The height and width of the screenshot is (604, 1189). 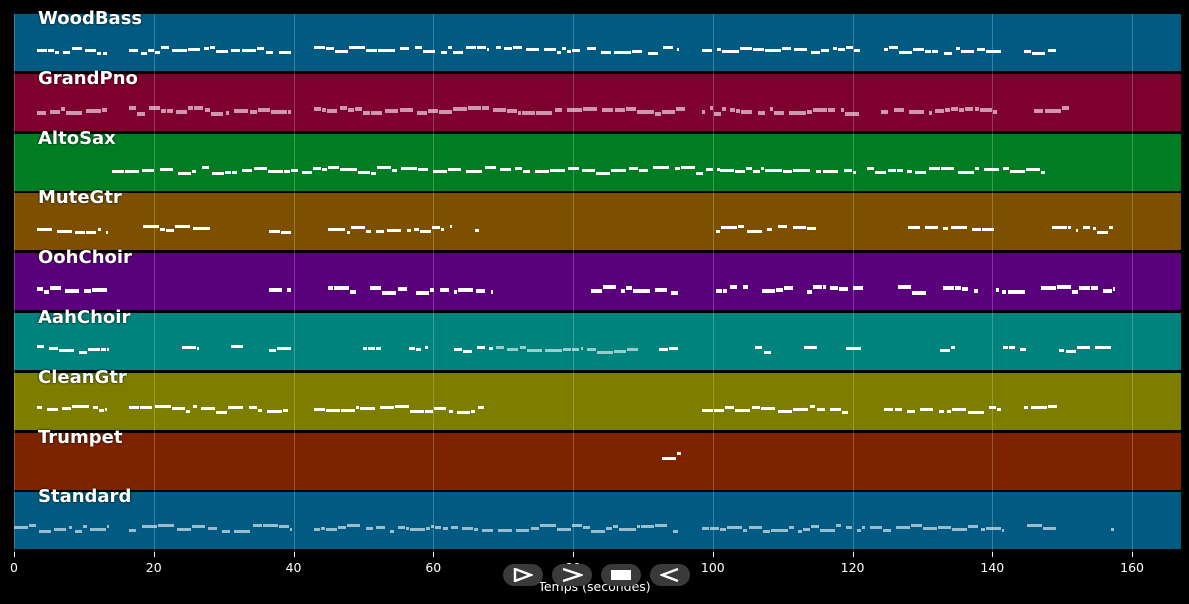 I want to click on play-button, so click(x=523, y=575).